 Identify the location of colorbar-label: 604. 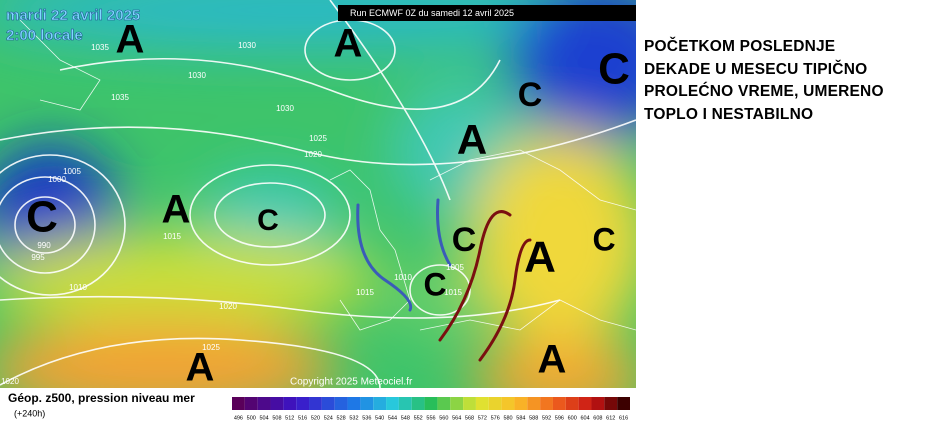
(584, 418).